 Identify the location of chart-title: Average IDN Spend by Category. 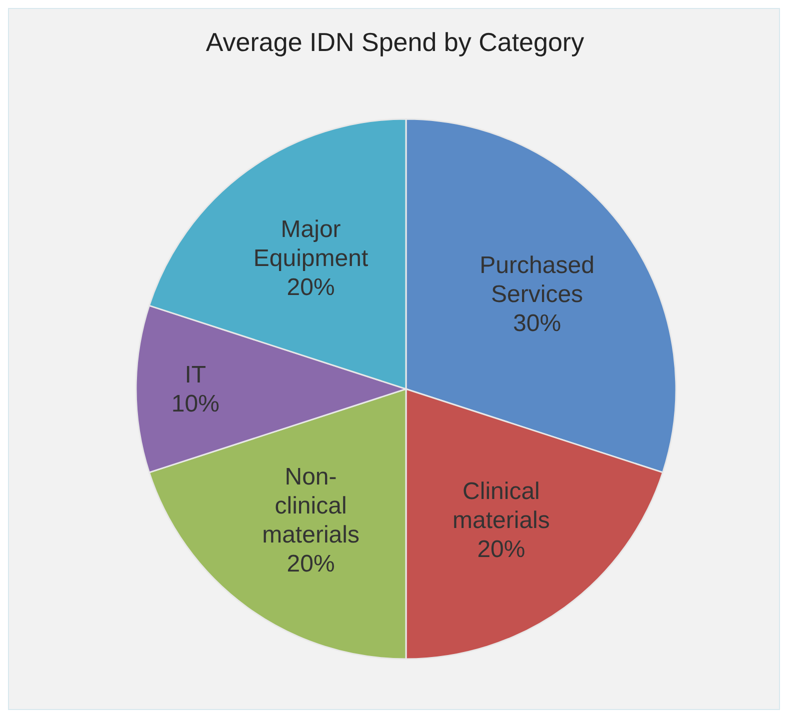
(395, 42).